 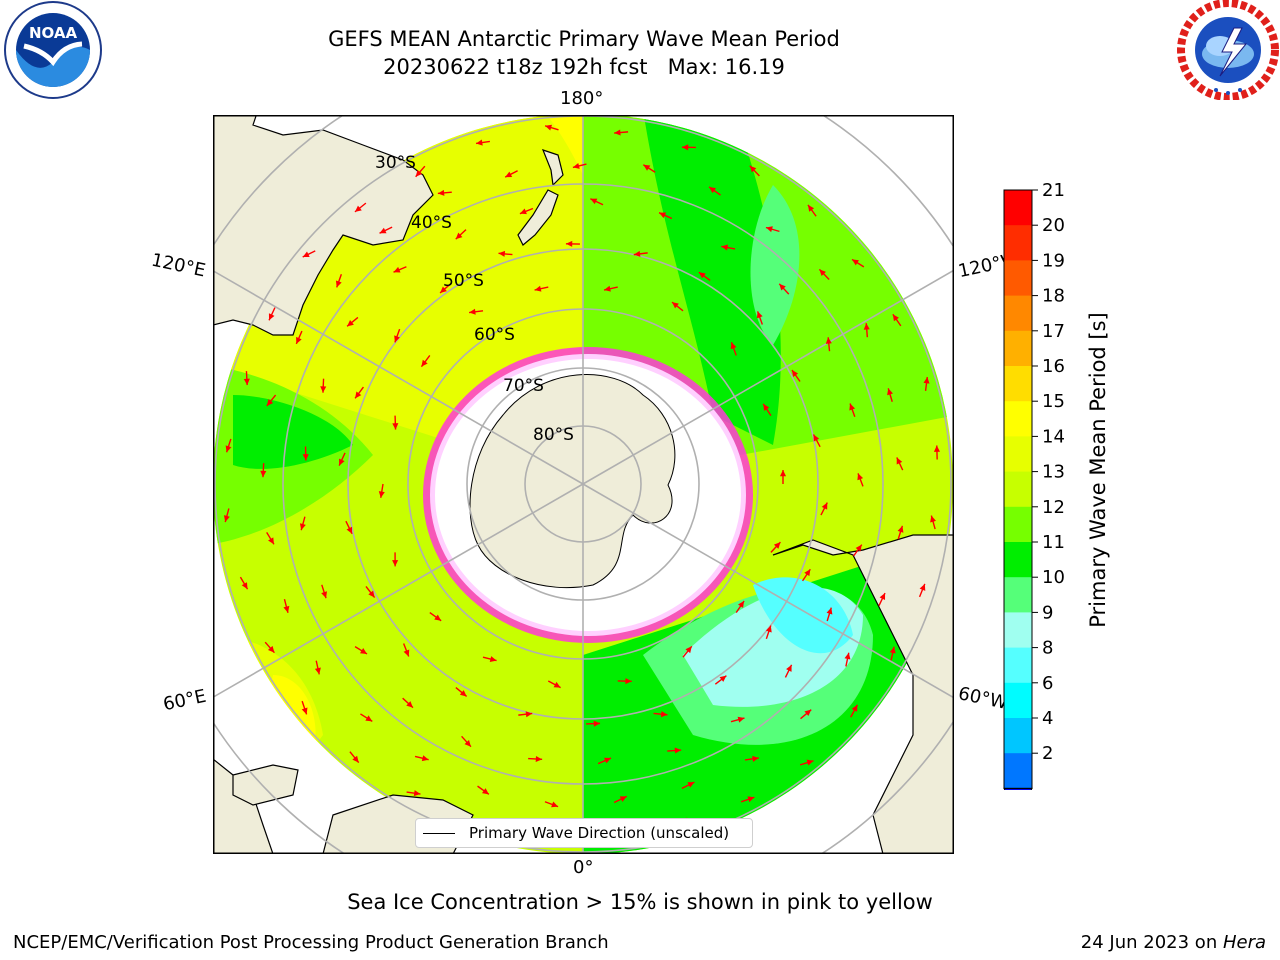 What do you see at coordinates (582, 98) in the screenshot?
I see `lon-label-180: 180°` at bounding box center [582, 98].